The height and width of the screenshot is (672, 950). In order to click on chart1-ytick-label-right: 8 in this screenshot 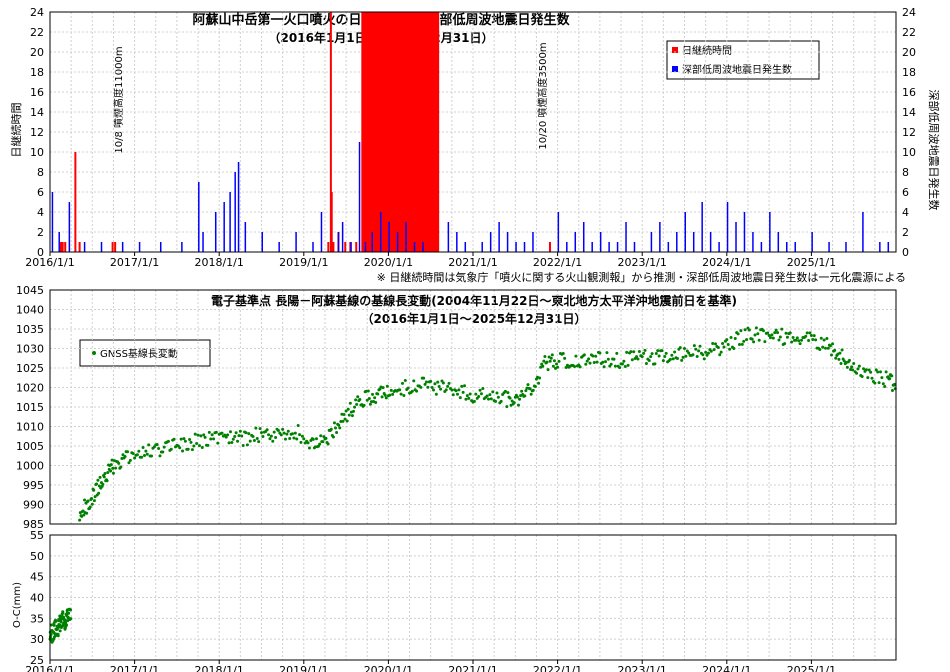, I will do `click(905, 172)`.